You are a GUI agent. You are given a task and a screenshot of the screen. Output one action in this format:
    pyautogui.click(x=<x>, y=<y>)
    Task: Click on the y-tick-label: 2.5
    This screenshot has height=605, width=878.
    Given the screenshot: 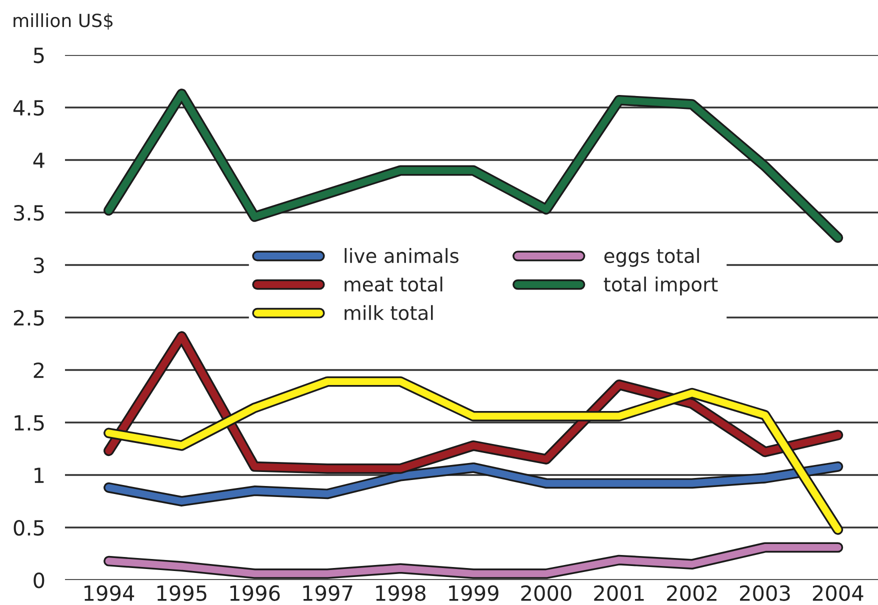 What is the action you would take?
    pyautogui.click(x=29, y=318)
    